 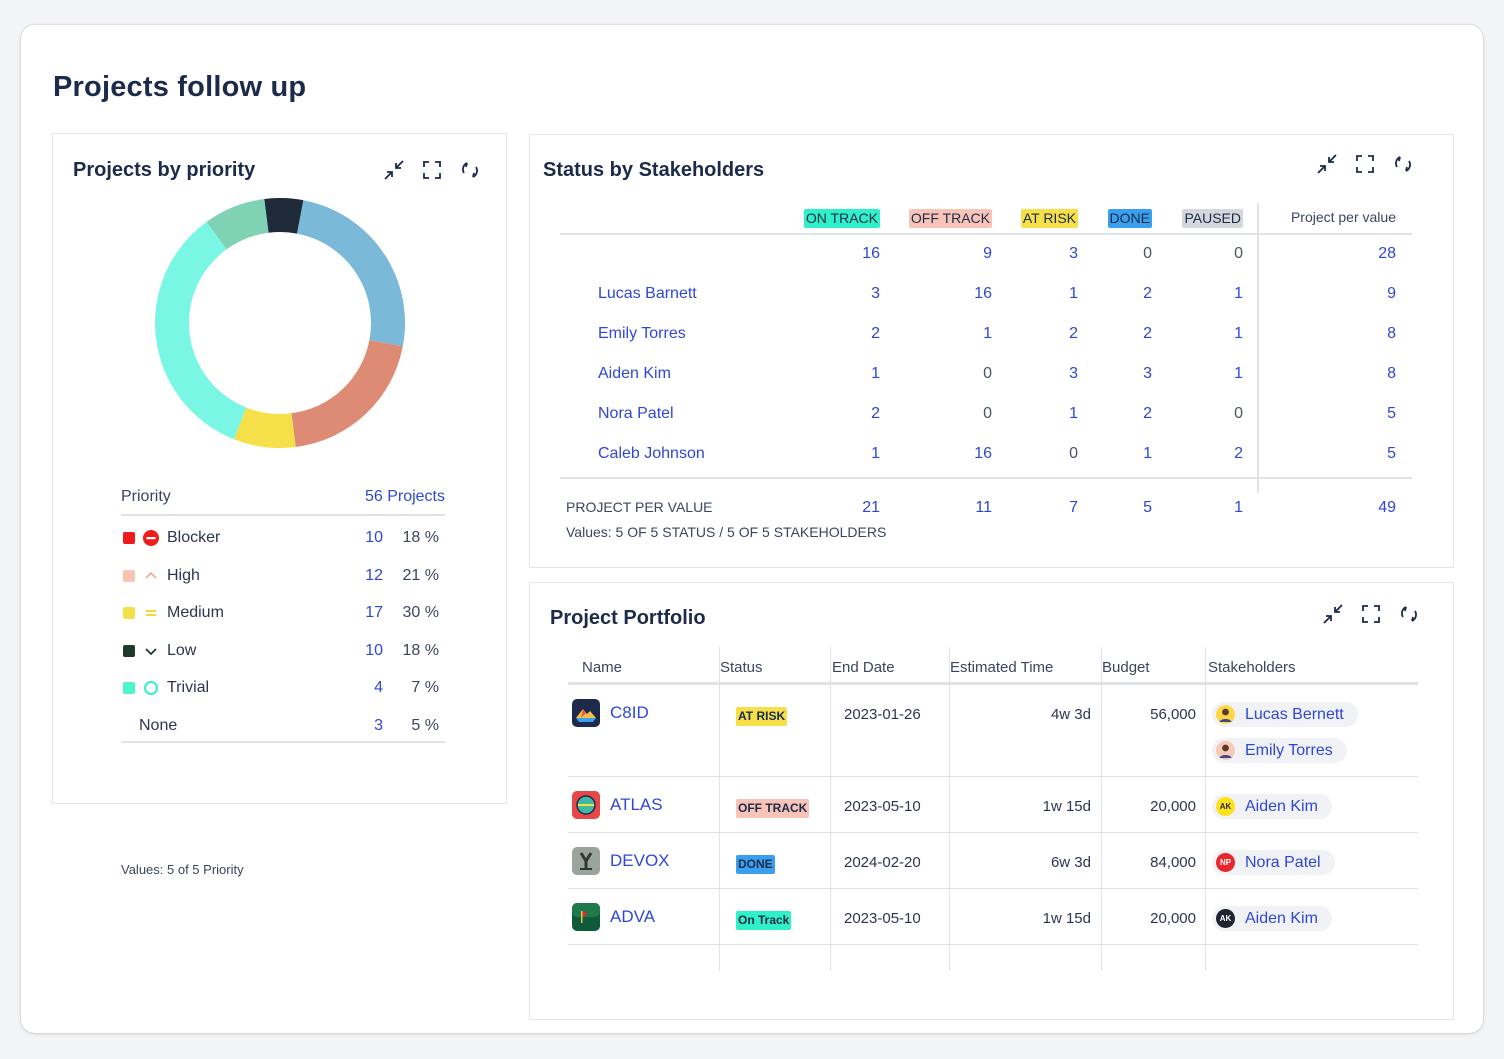 What do you see at coordinates (283, 687) in the screenshot?
I see `priority-row-trivial: Trivial 4 7 %` at bounding box center [283, 687].